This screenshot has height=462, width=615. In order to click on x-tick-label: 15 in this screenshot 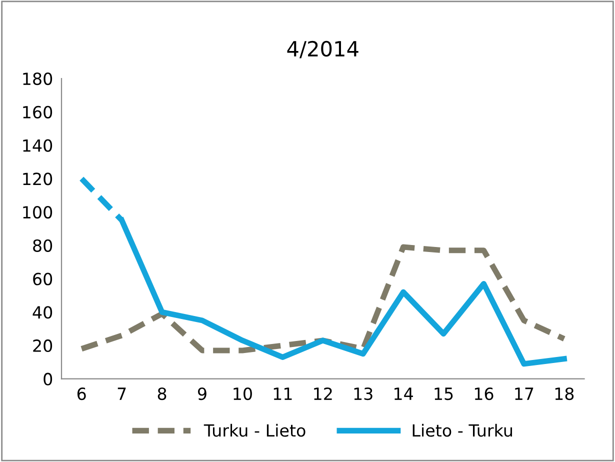, I will do `click(443, 394)`.